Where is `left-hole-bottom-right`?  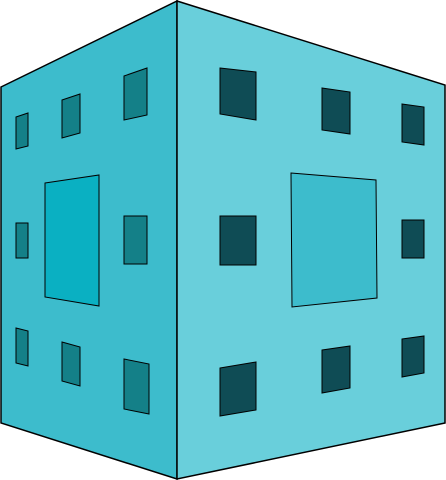
left-hole-bottom-right is located at coordinates (136, 386).